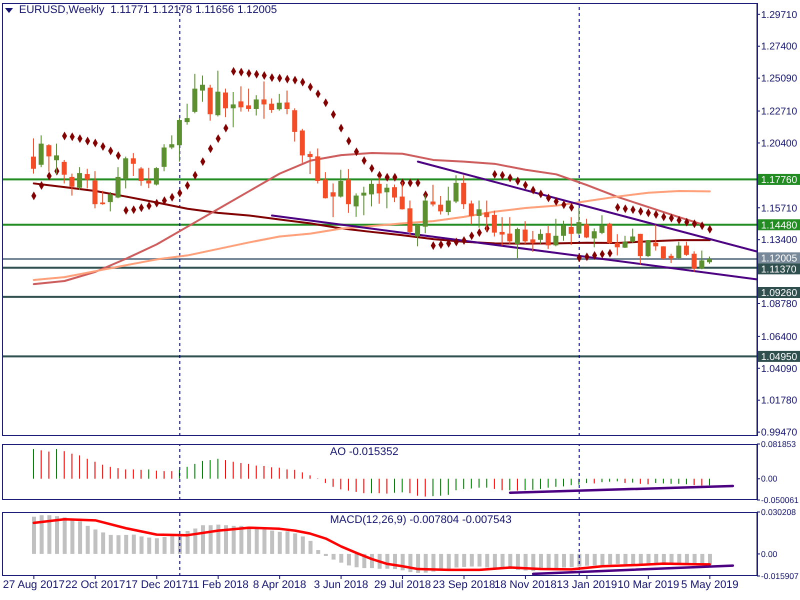  What do you see at coordinates (779, 294) in the screenshot?
I see `ref-line-label: 1.09260` at bounding box center [779, 294].